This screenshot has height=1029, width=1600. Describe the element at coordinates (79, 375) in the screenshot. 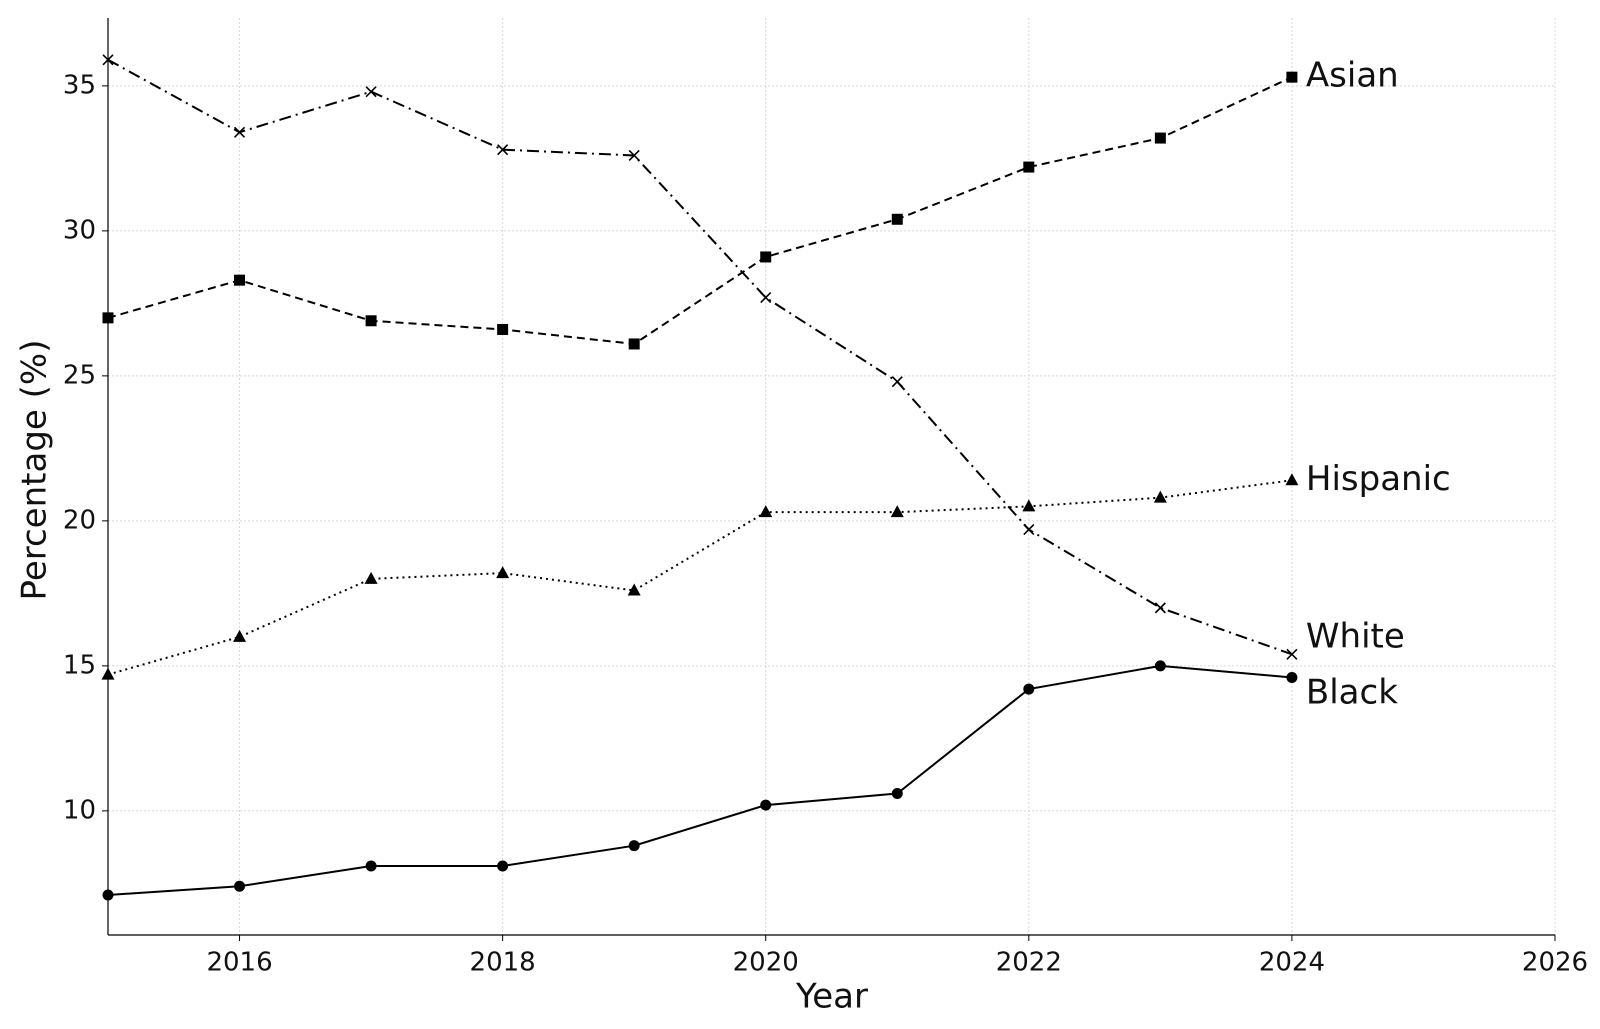

I see `y-tick-label: 25` at that location.